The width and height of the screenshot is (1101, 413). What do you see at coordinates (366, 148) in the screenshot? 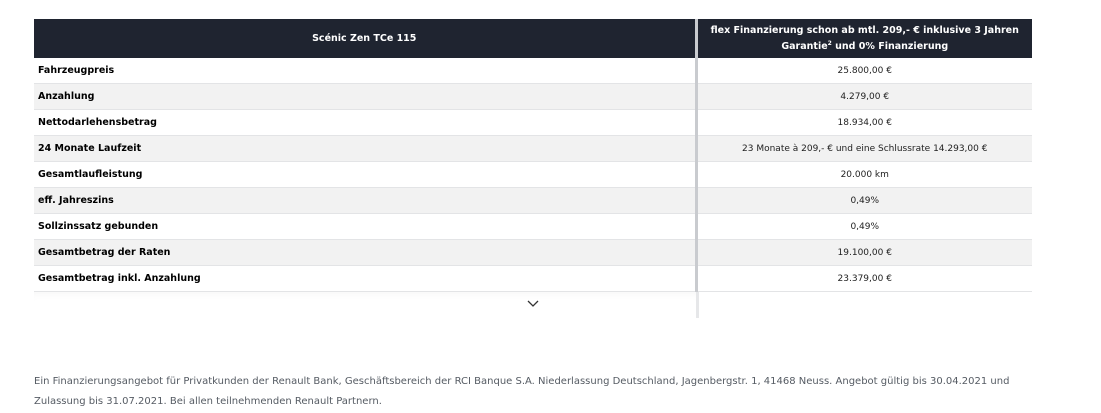
I see `row-label: 24 Monate Laufzeit` at bounding box center [366, 148].